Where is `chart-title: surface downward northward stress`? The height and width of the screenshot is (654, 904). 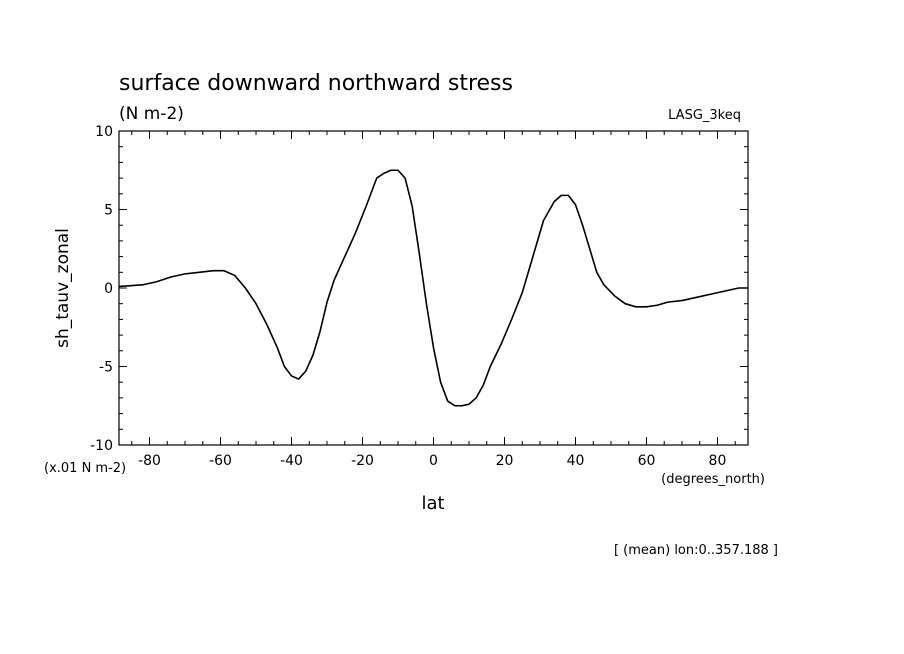
chart-title: surface downward northward stress is located at coordinates (316, 83).